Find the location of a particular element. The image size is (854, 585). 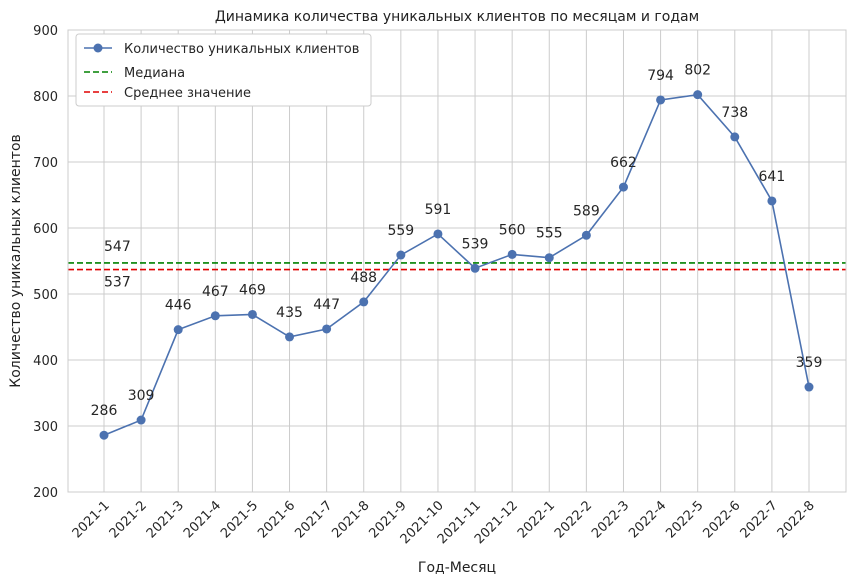

legend-label-median: Медиана is located at coordinates (154, 73).